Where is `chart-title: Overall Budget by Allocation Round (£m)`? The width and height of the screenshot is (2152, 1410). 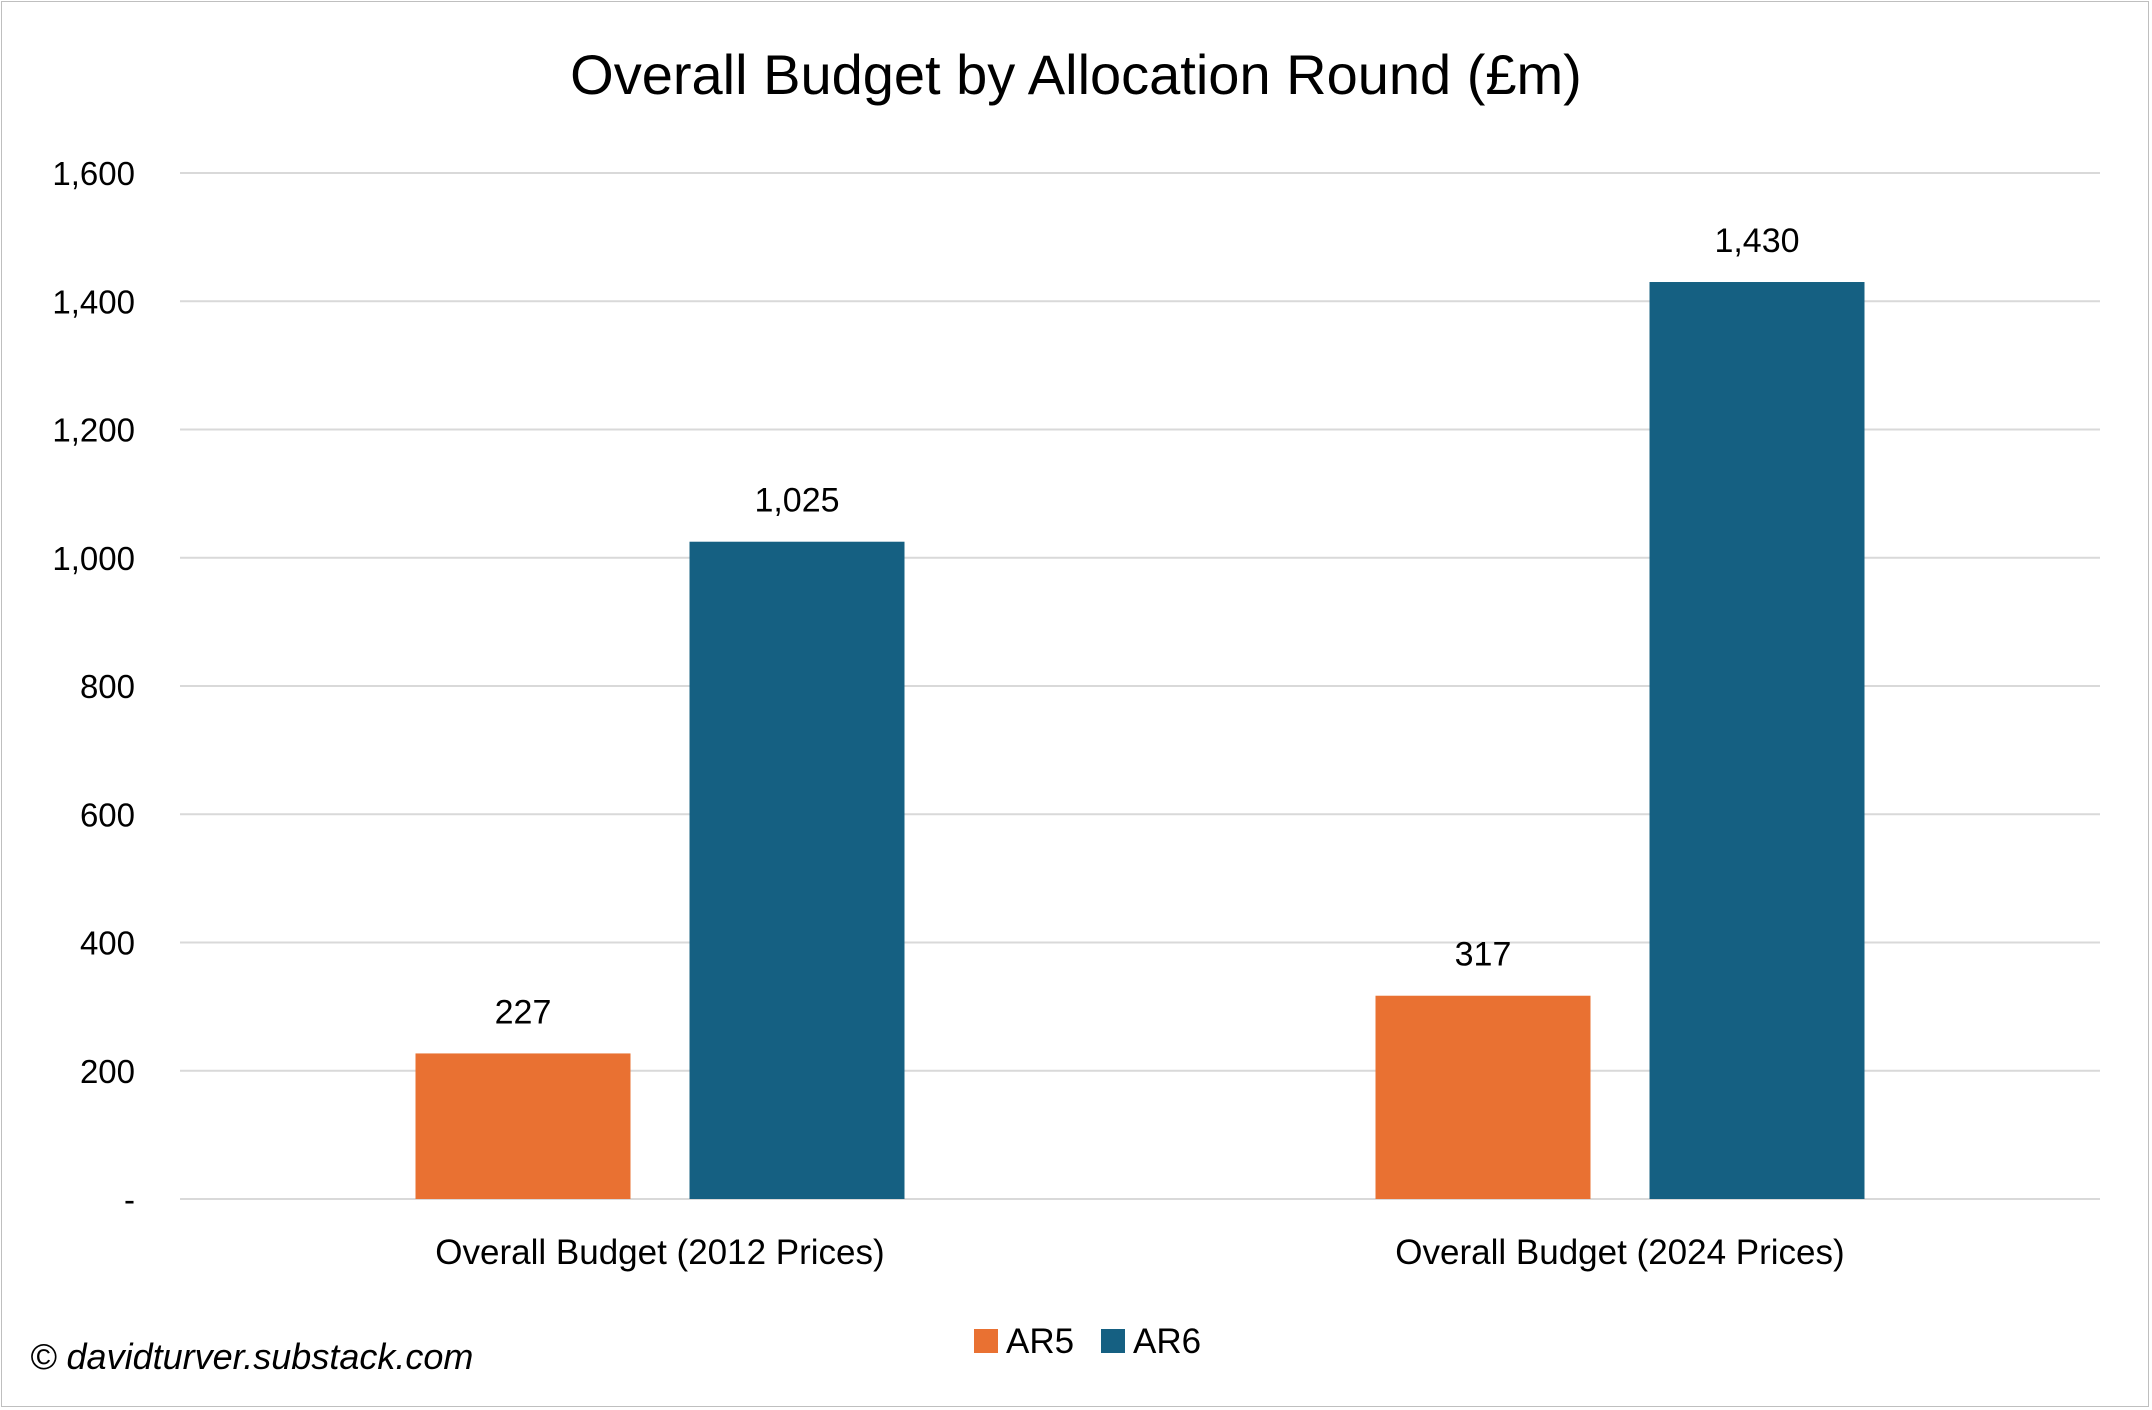
chart-title: Overall Budget by Allocation Round (£m) is located at coordinates (1076, 74).